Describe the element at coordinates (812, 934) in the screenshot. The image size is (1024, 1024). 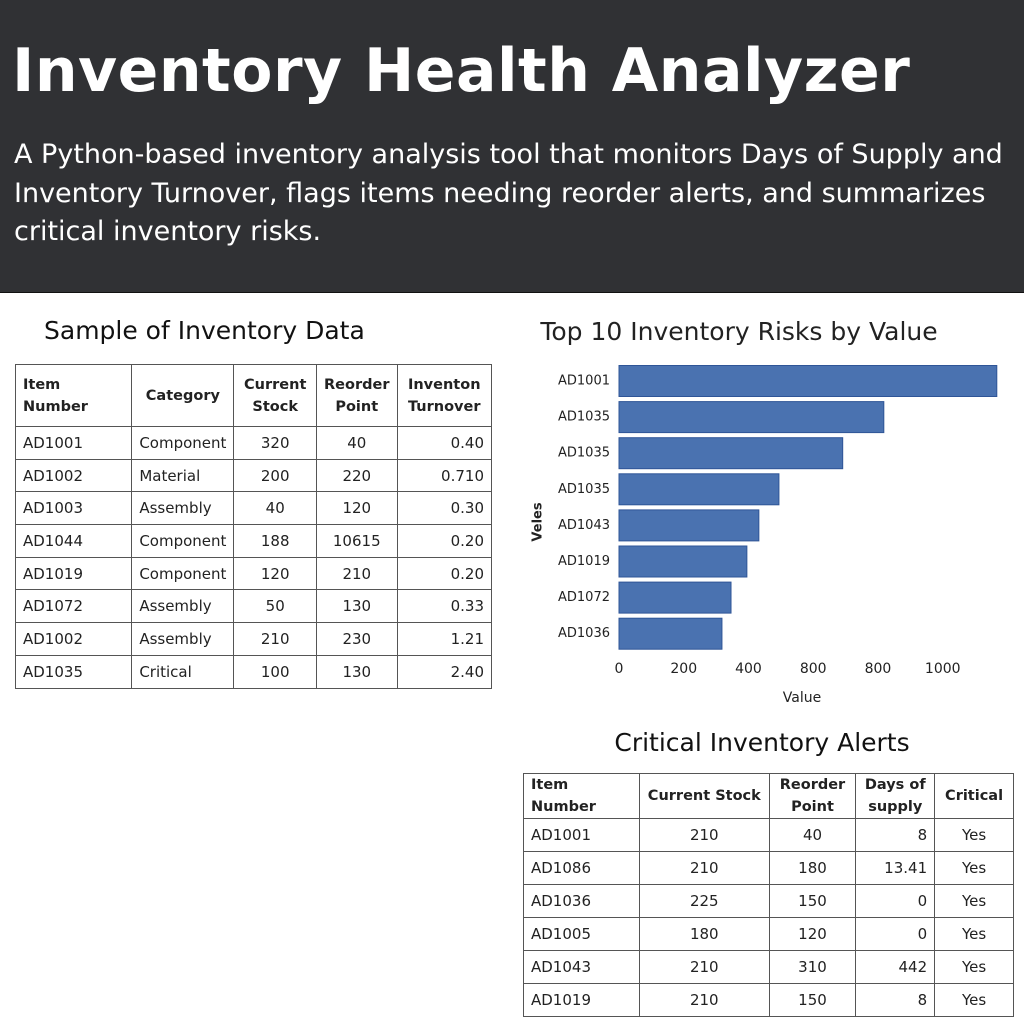
I see `table-cell: 120` at that location.